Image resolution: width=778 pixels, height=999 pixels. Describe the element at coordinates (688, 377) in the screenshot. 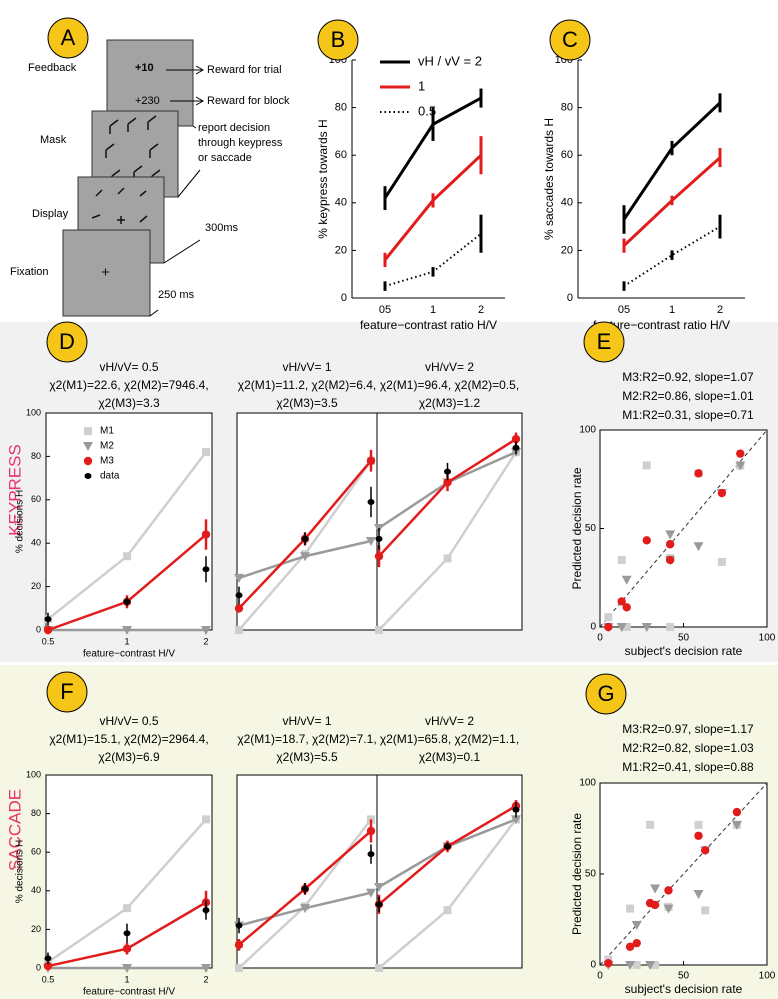

I see `annotation: M3:R2=0.92, slope=1.07` at that location.